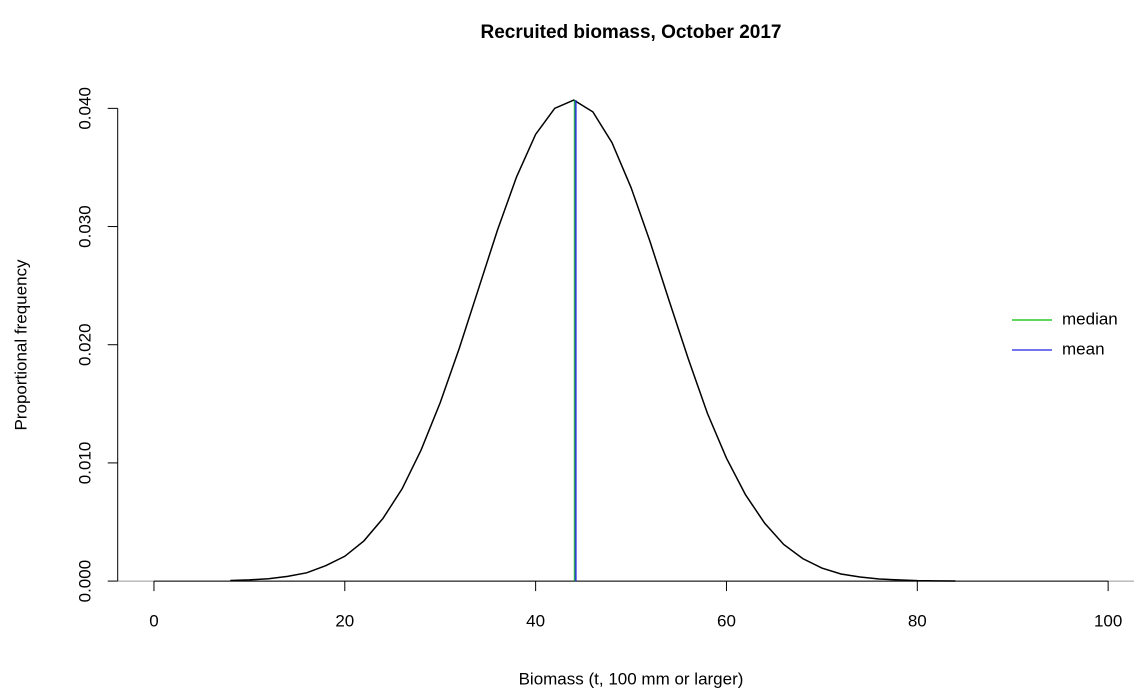 The image size is (1134, 691). Describe the element at coordinates (1083, 348) in the screenshot. I see `legend-label: mean` at that location.